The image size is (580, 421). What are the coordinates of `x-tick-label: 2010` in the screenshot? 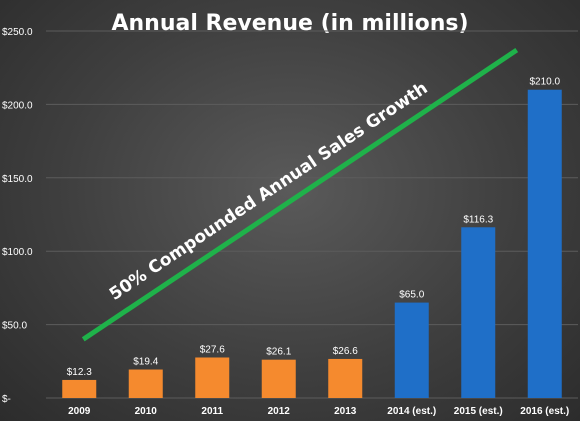 It's located at (146, 411).